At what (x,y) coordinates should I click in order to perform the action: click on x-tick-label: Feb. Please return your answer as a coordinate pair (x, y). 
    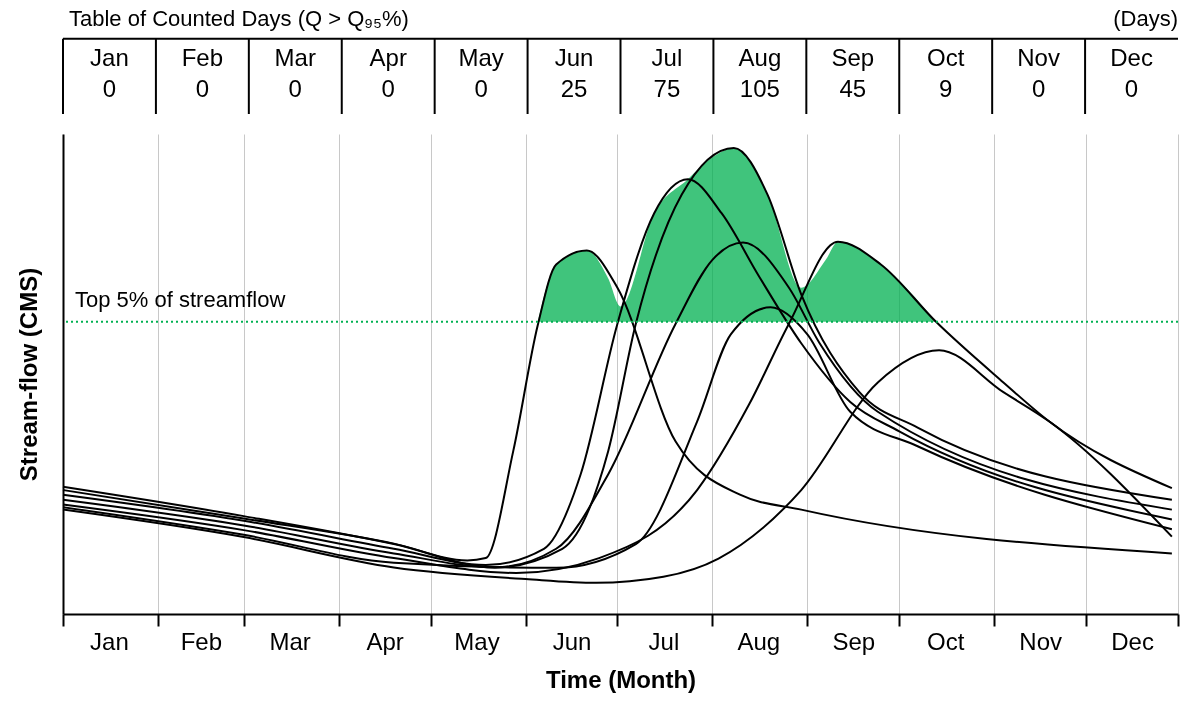
    Looking at the image, I should click on (201, 641).